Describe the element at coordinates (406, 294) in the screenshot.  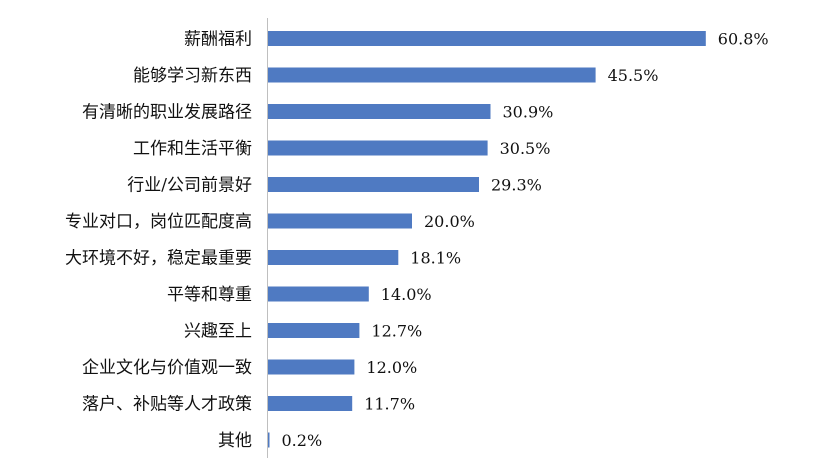
I see `value-label: 14.0%` at that location.